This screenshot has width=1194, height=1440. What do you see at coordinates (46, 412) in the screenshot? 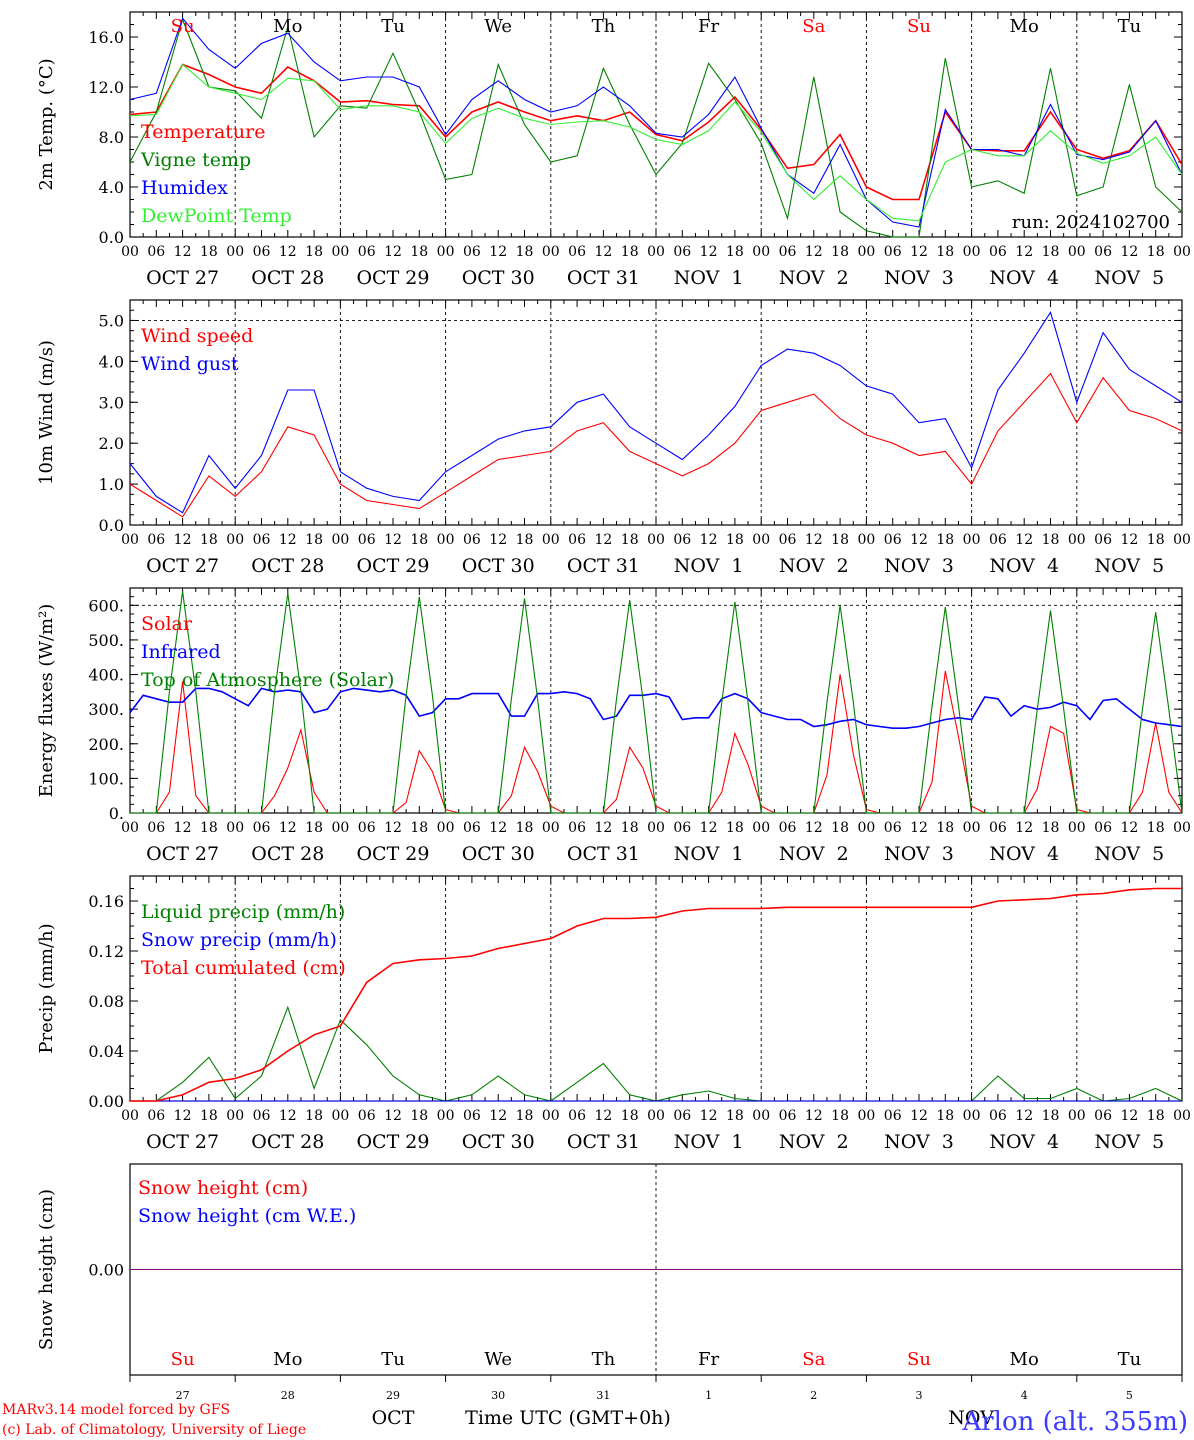
I see `y-axis-label: 10m Wind (m/s)` at bounding box center [46, 412].